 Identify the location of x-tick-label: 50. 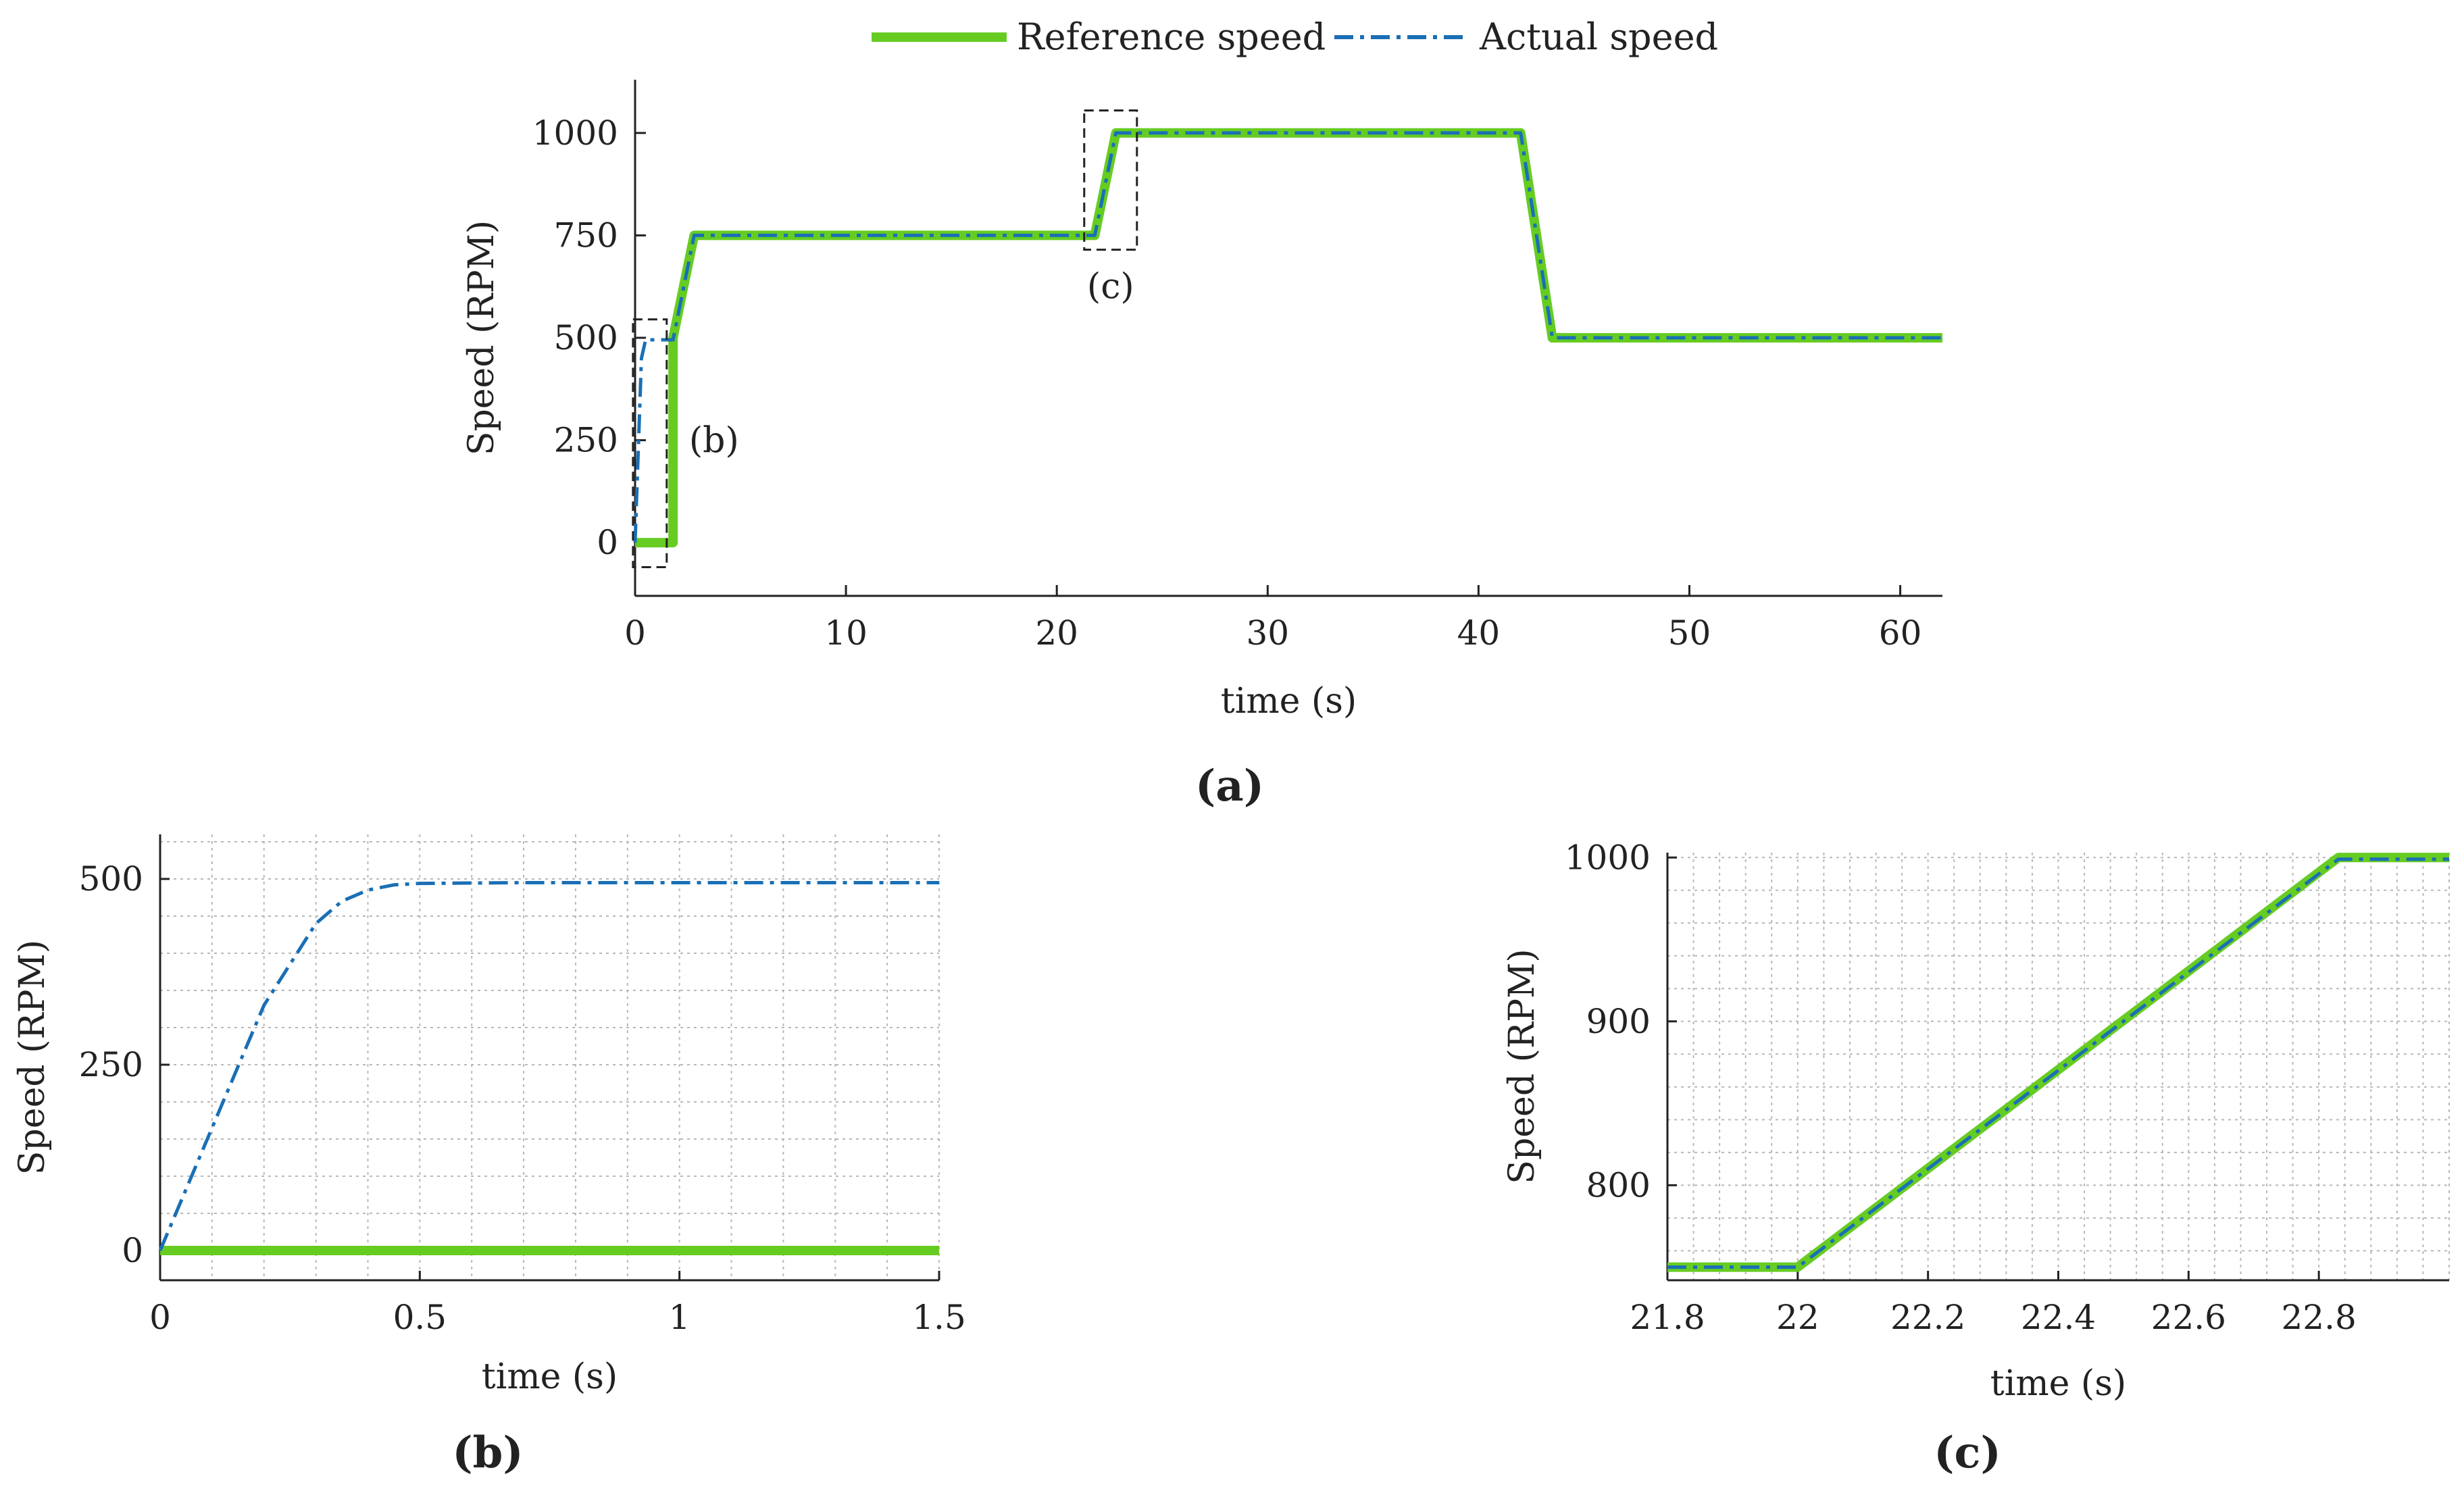
(1690, 633).